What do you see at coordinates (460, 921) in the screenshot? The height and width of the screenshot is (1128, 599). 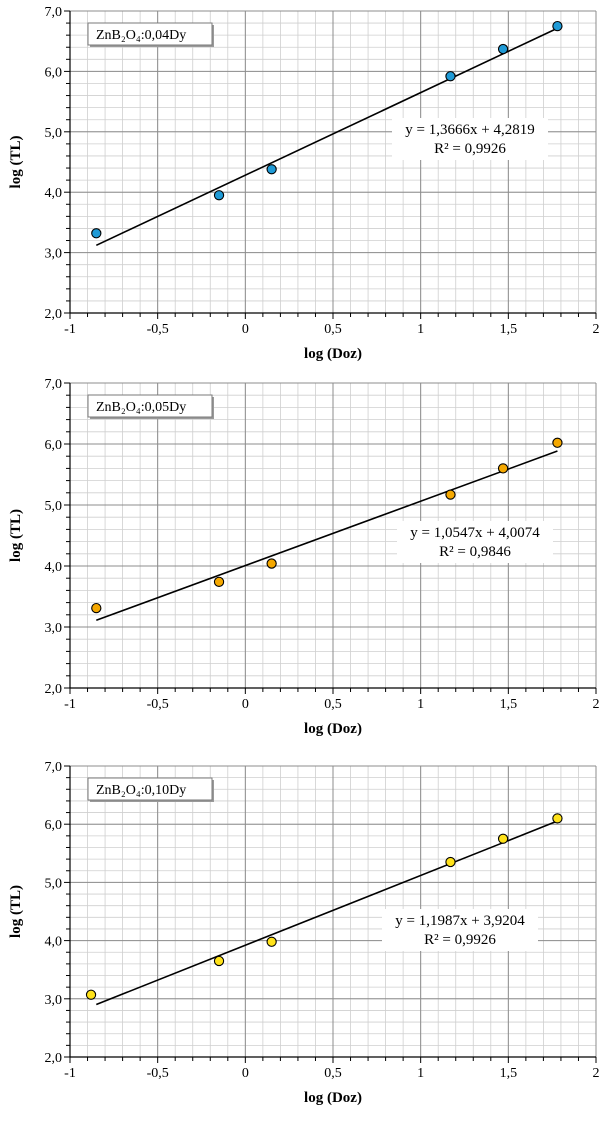 I see `trendline-equation: y = 1,1987x + 3,9204` at bounding box center [460, 921].